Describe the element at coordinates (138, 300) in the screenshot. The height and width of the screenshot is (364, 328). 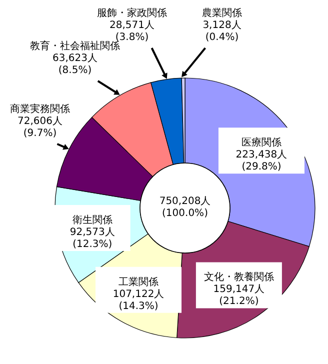
I see `data-label: 107,122人 (14.3%)` at that location.